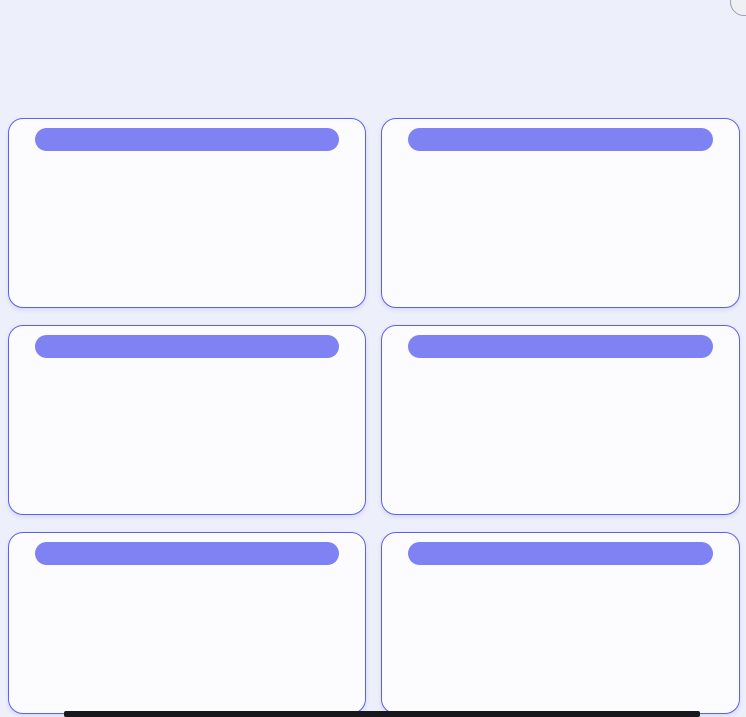 The width and height of the screenshot is (746, 717). What do you see at coordinates (187, 346) in the screenshot?
I see `panel-title-lasso-path` at bounding box center [187, 346].